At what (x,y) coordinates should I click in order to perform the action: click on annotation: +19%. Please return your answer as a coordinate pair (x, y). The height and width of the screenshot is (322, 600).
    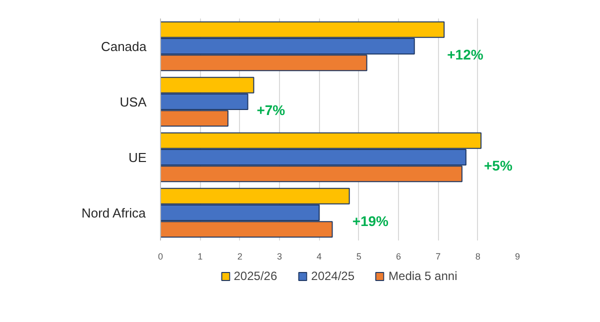
    Looking at the image, I should click on (371, 221).